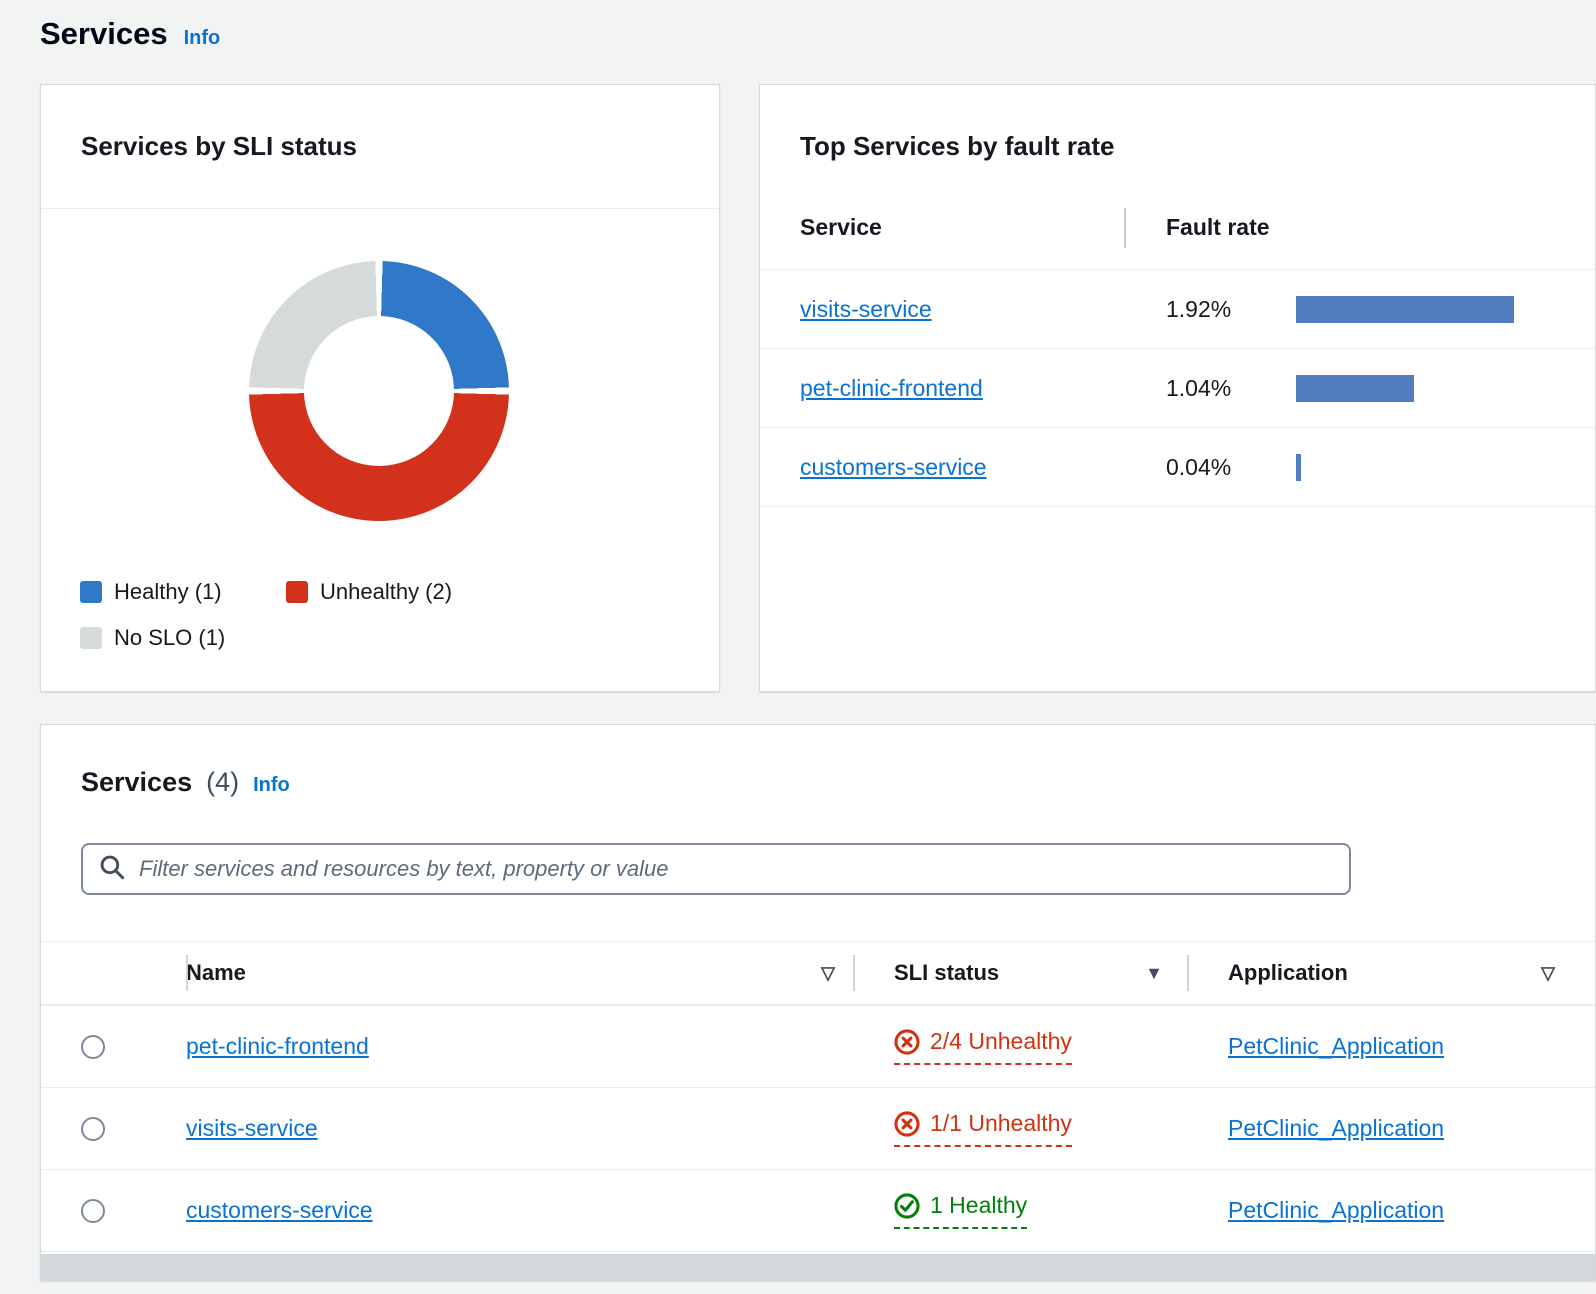 The height and width of the screenshot is (1294, 1596). I want to click on fault-card-header: Top Services by fault rate, so click(1177, 135).